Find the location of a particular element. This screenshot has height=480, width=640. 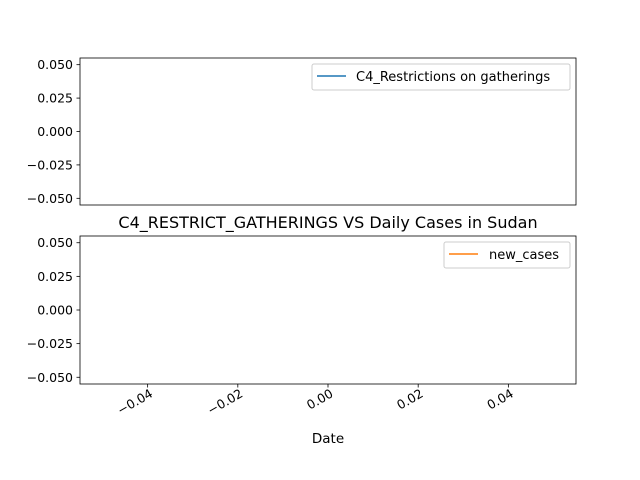

bottom-y-tick-label: 0.000 is located at coordinates (55, 310).